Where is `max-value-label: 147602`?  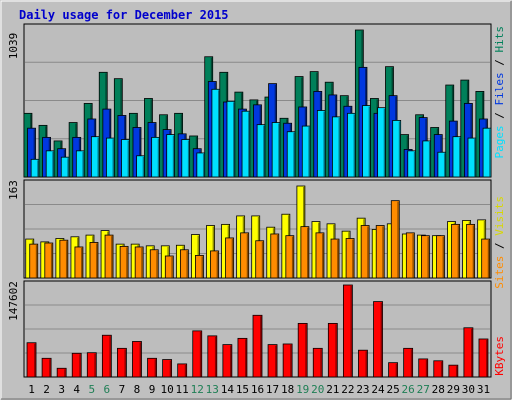 max-value-label: 147602 is located at coordinates (13, 301).